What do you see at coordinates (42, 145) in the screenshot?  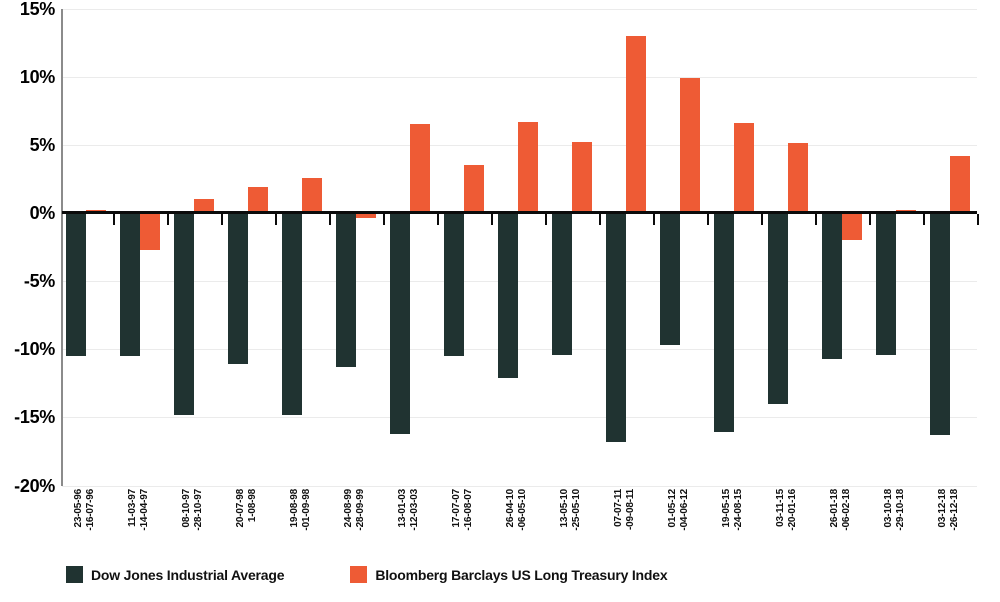 I see `y-tick-label-5%: 5%` at bounding box center [42, 145].